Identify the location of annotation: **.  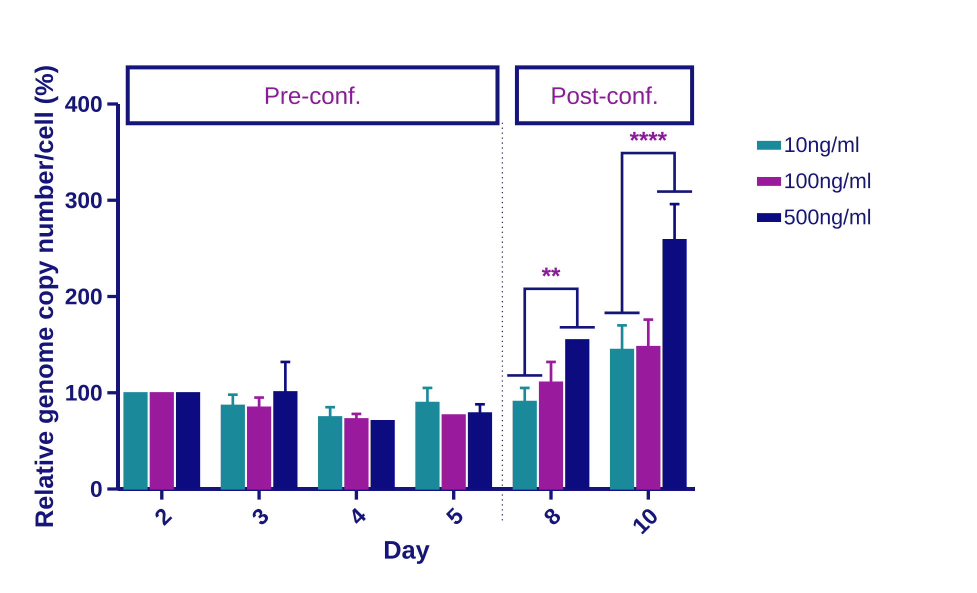
(551, 272).